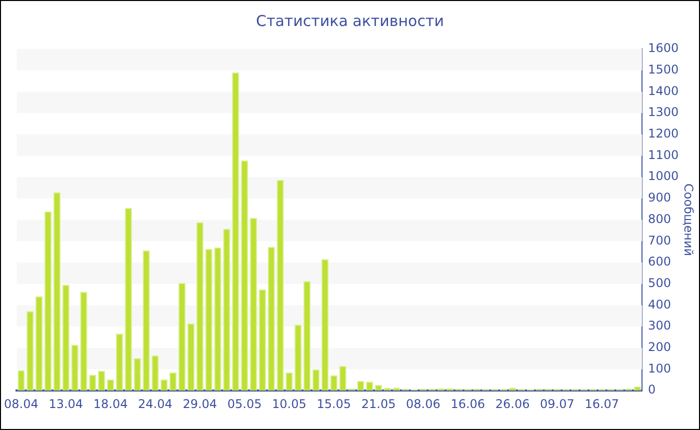 This screenshot has width=700, height=430. Describe the element at coordinates (663, 133) in the screenshot. I see `y-tick-label: 1200` at that location.